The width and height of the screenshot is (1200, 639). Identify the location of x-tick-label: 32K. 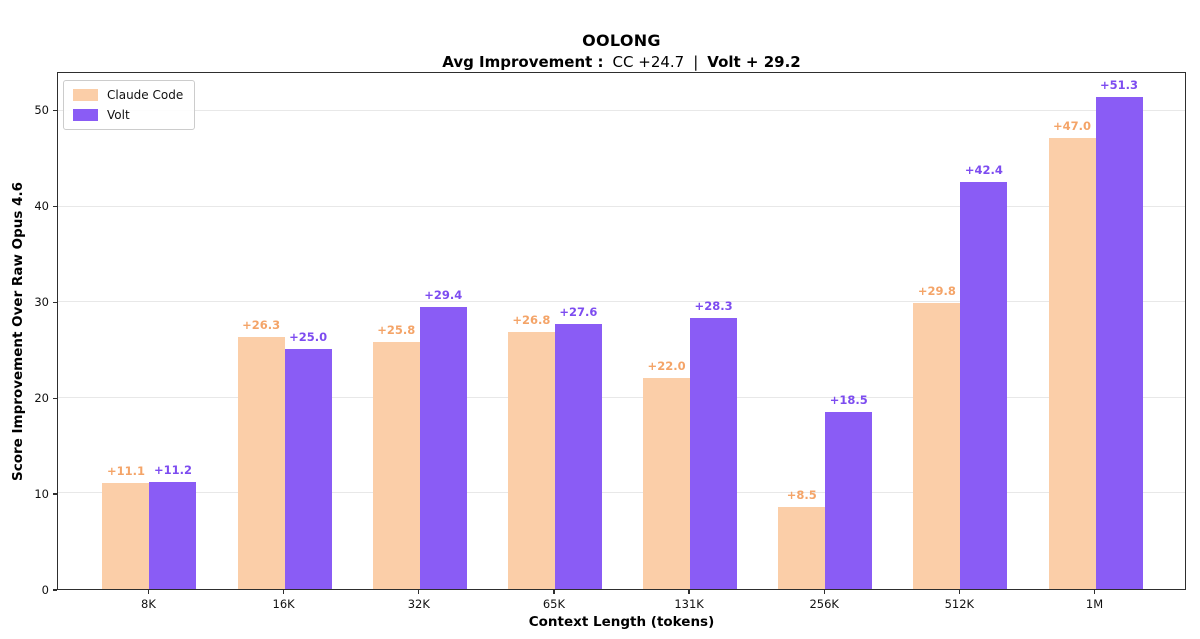
(418, 604).